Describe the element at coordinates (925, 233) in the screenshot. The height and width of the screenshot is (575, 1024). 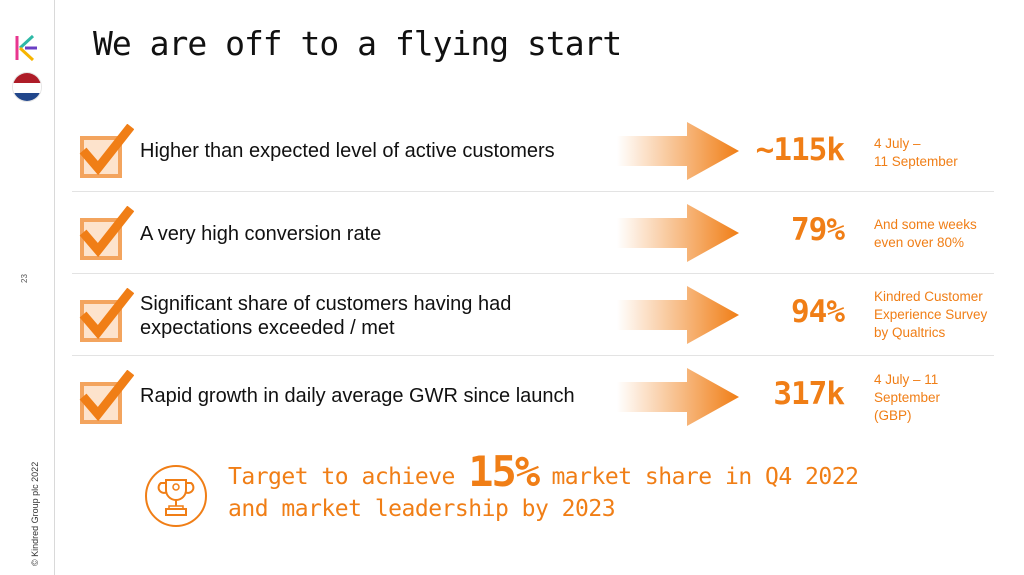
I see `metric-note: And some weeks even over 80%` at that location.